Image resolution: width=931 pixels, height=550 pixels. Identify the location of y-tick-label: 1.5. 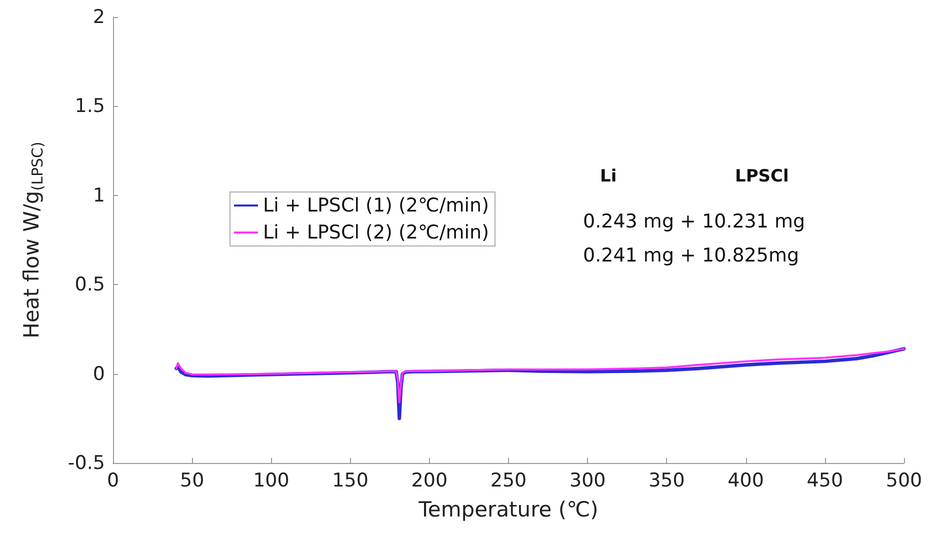
(89, 106).